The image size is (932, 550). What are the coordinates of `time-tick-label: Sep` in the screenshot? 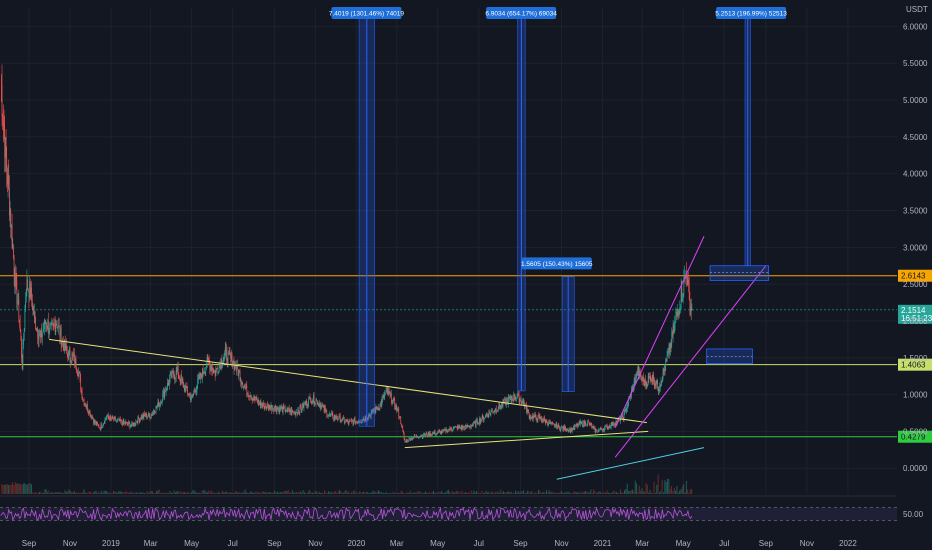 It's located at (766, 543).